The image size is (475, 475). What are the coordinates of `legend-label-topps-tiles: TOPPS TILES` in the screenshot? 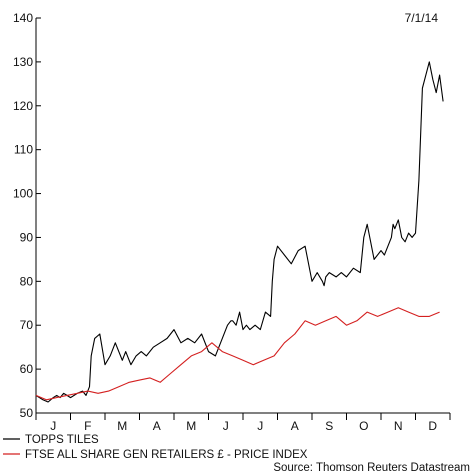 It's located at (62, 440).